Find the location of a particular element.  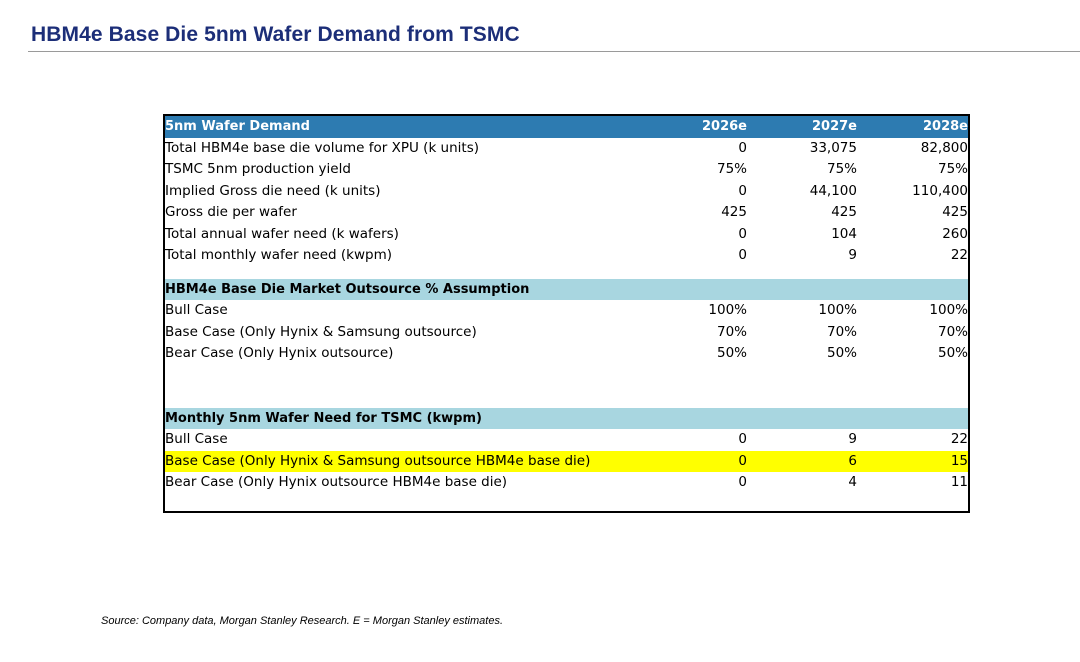

monthly-row: Bull Case 0 9 22 is located at coordinates (566, 440).